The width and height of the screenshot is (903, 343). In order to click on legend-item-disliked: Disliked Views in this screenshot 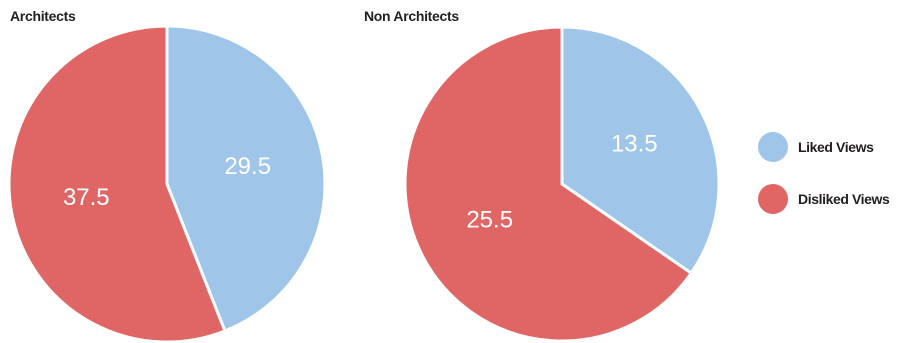, I will do `click(824, 199)`.